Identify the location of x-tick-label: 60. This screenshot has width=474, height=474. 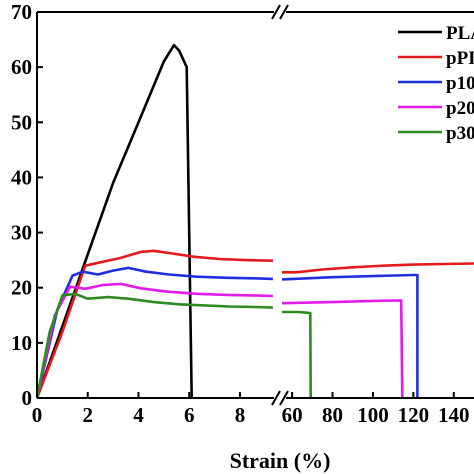
(292, 415).